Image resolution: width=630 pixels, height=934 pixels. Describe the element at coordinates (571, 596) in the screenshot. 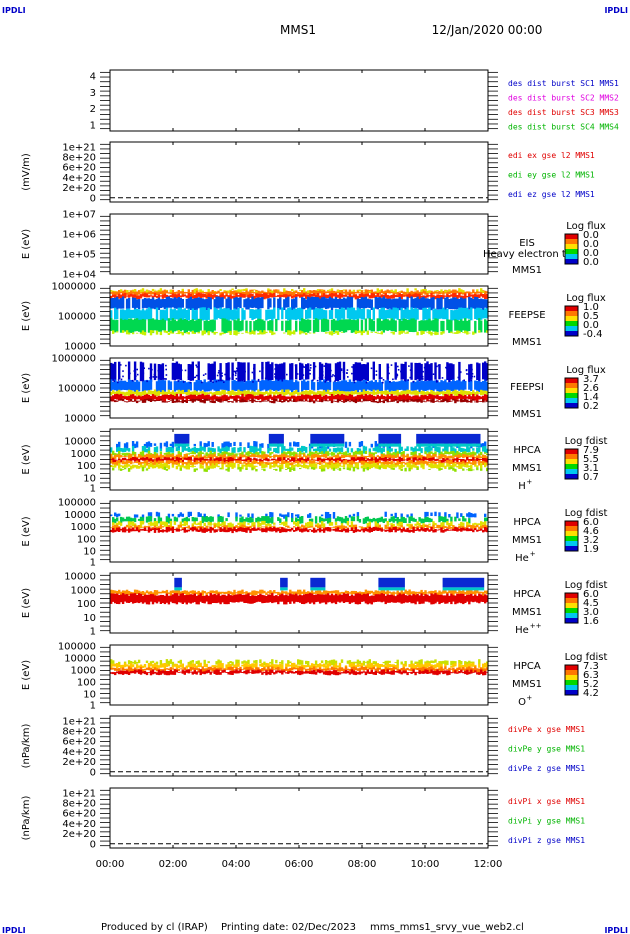

I see `colorbar-segment` at that location.